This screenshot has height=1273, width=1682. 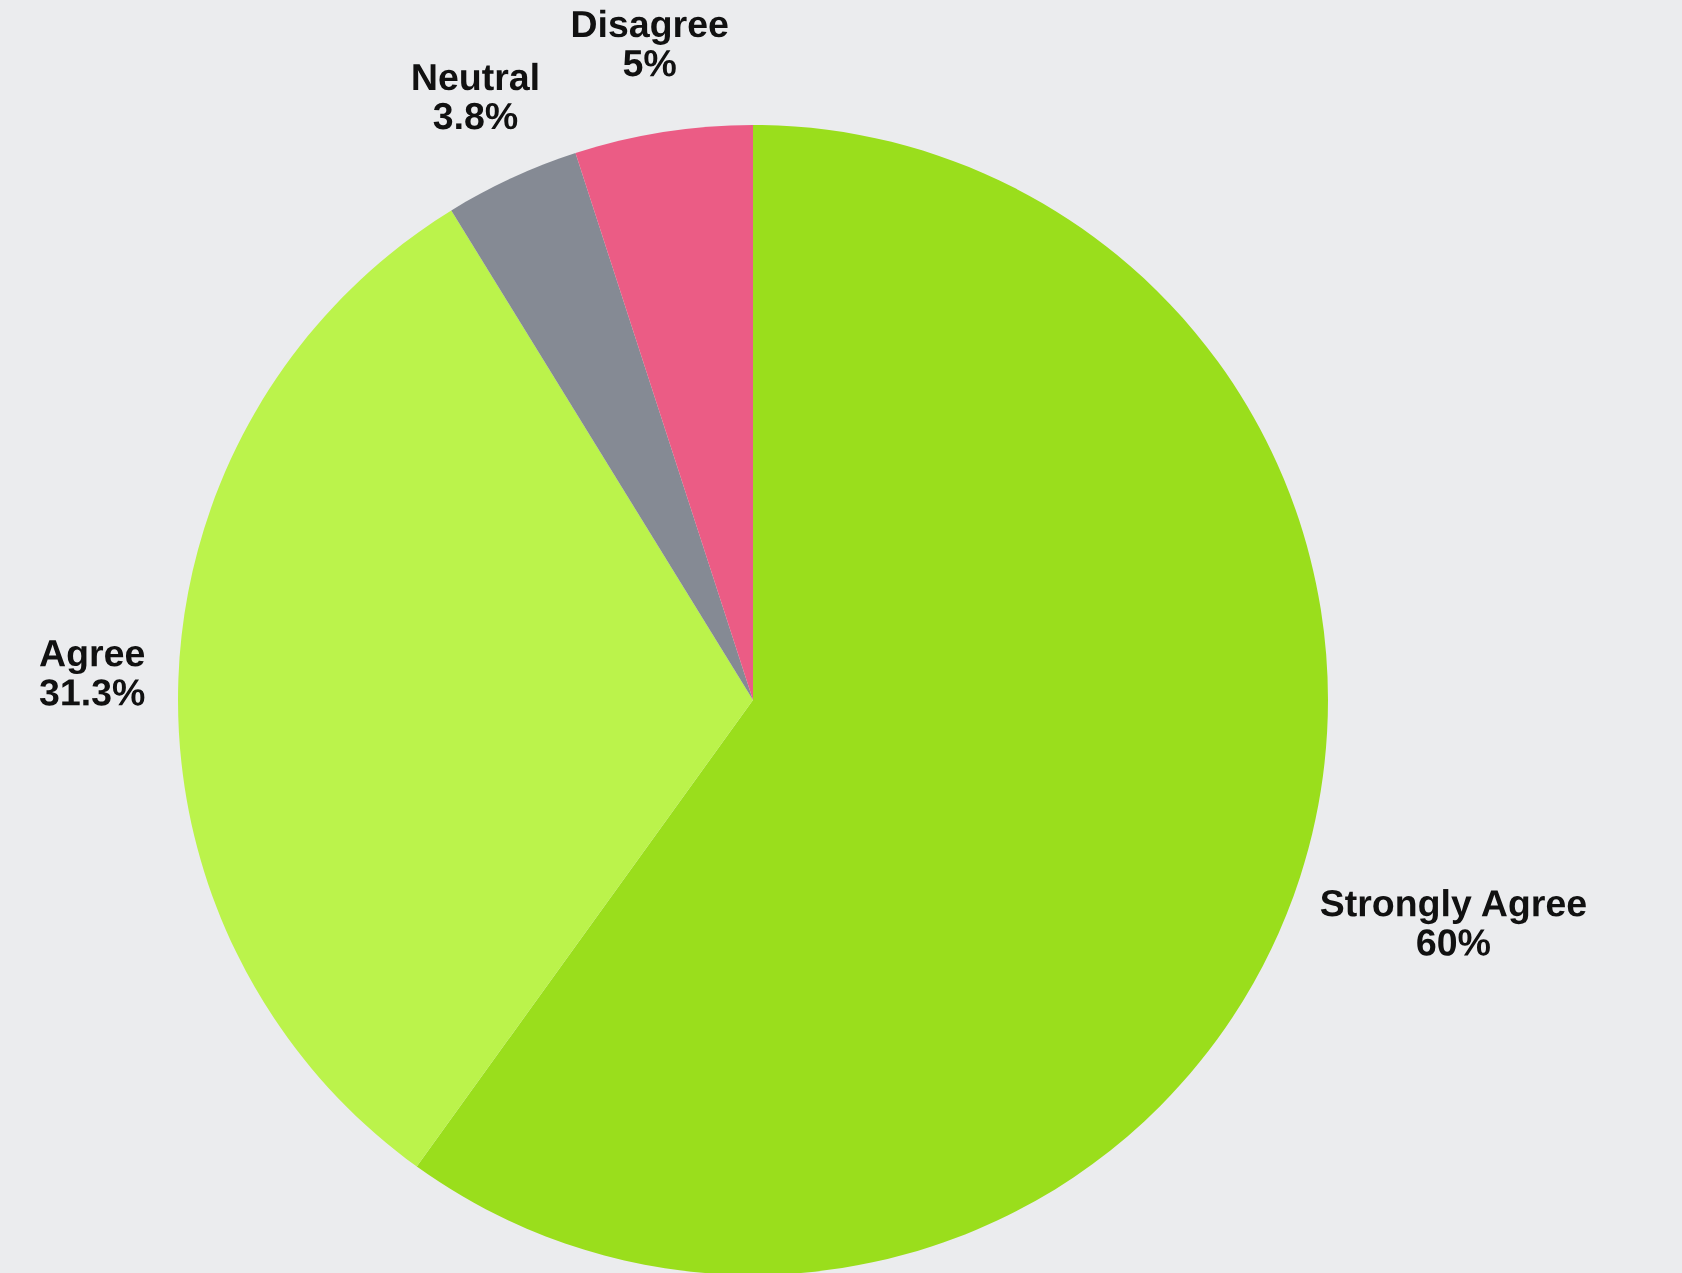 I want to click on data-label: 31.3%, so click(x=92, y=692).